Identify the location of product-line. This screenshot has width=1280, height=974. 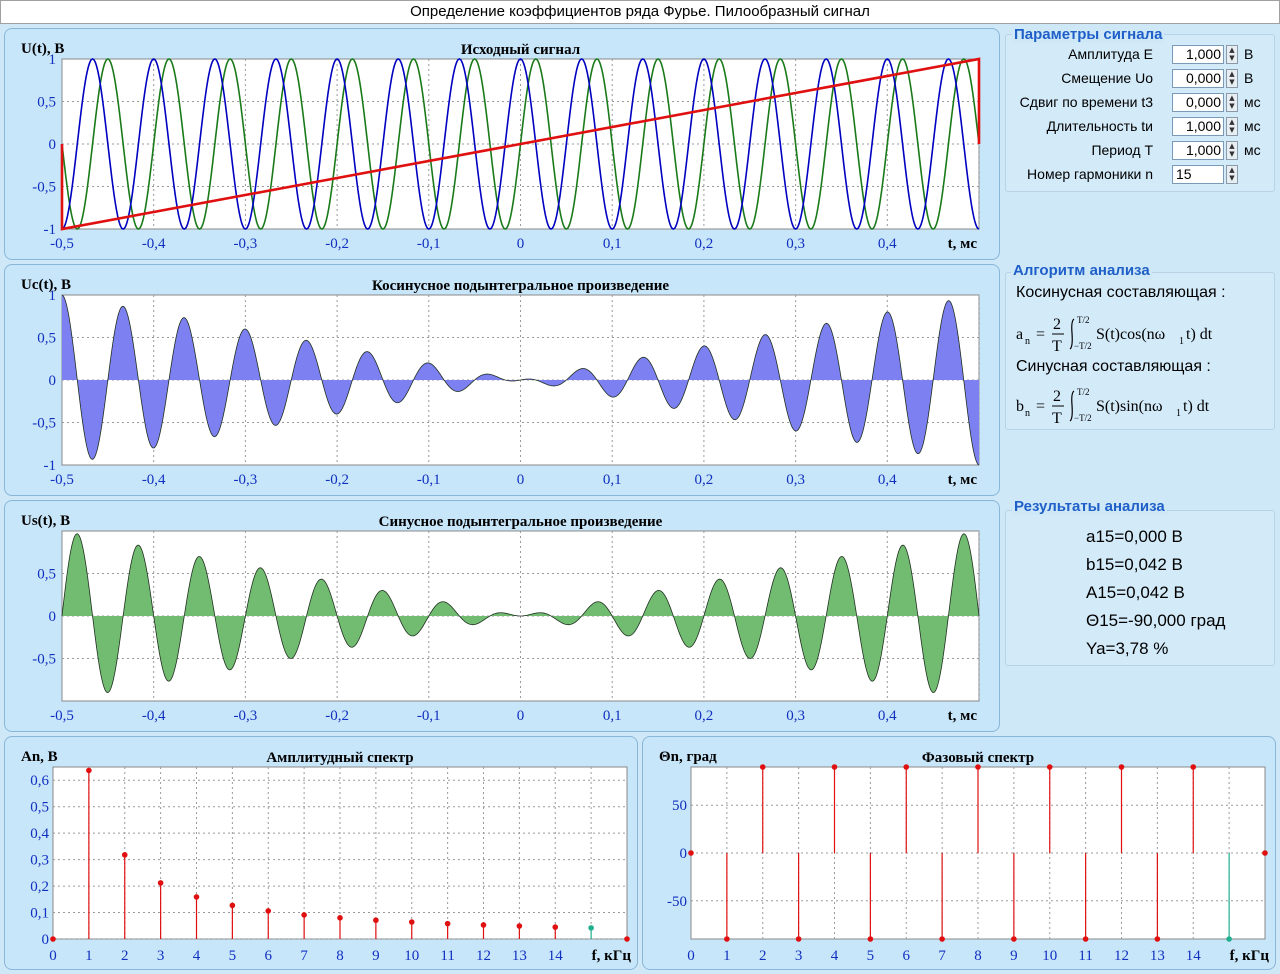
(520, 380).